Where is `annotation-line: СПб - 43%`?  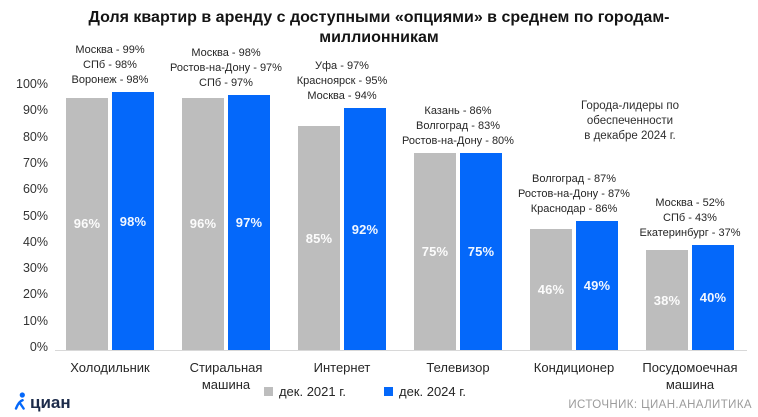 annotation-line: СПб - 43% is located at coordinates (690, 217).